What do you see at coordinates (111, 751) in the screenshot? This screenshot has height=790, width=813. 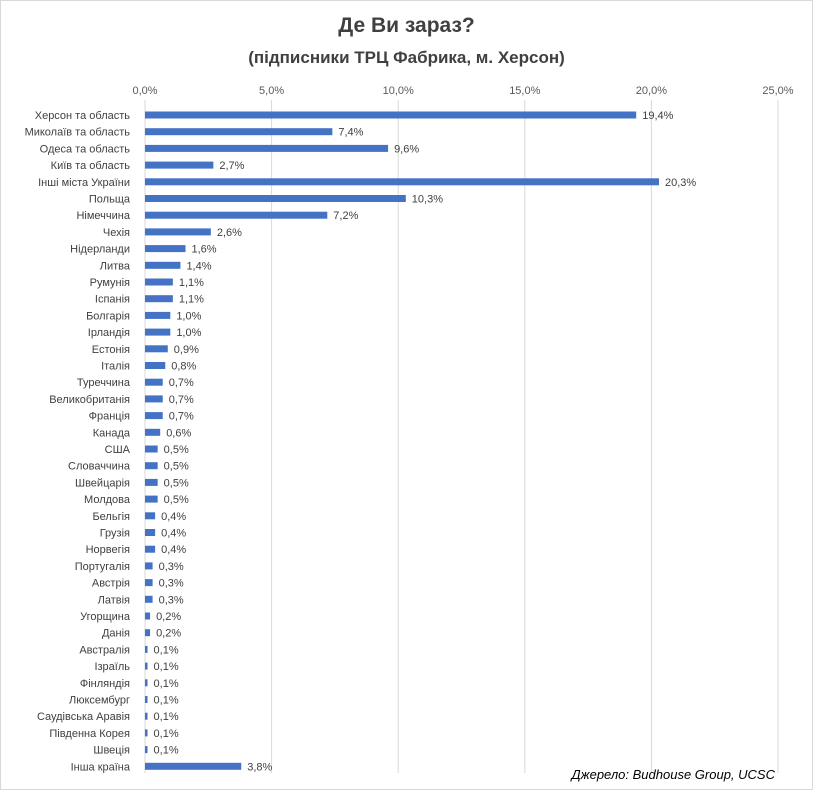 I see `category-label: Швеція` at bounding box center [111, 751].